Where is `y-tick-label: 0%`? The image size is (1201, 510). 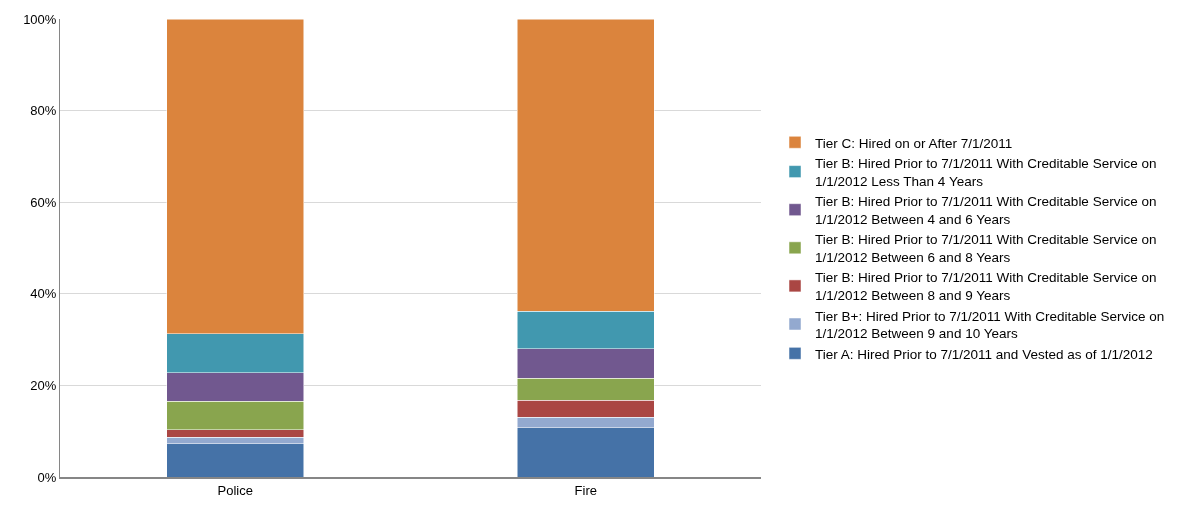 y-tick-label: 0% is located at coordinates (47, 477).